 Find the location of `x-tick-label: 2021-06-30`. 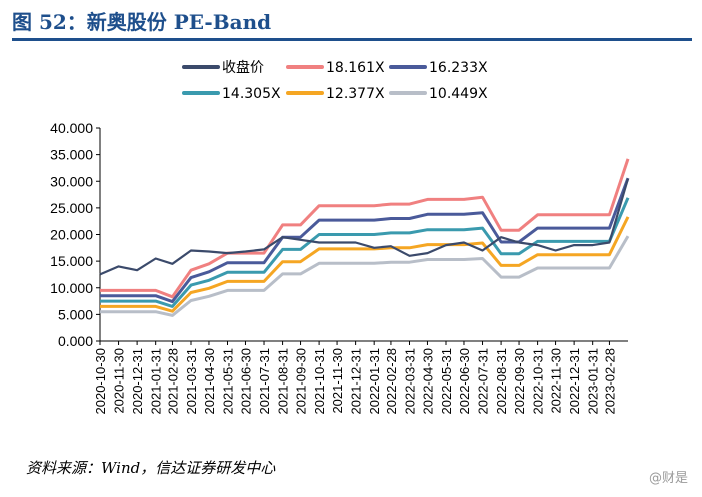

x-tick-label: 2021-06-30 is located at coordinates (245, 381).